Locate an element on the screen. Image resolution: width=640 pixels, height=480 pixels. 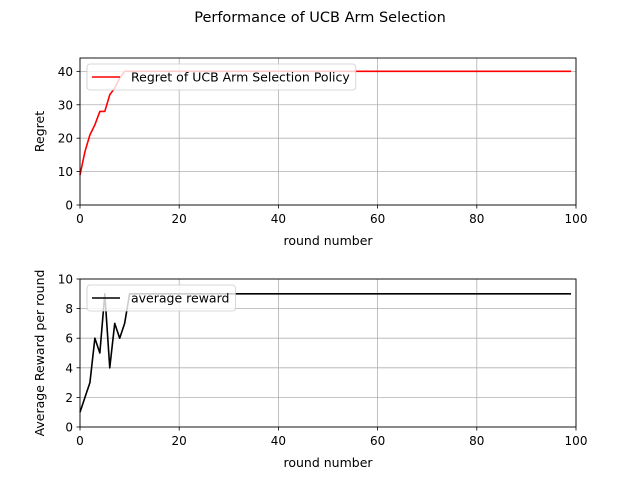
y-tick-label: 30 is located at coordinates (65, 105).